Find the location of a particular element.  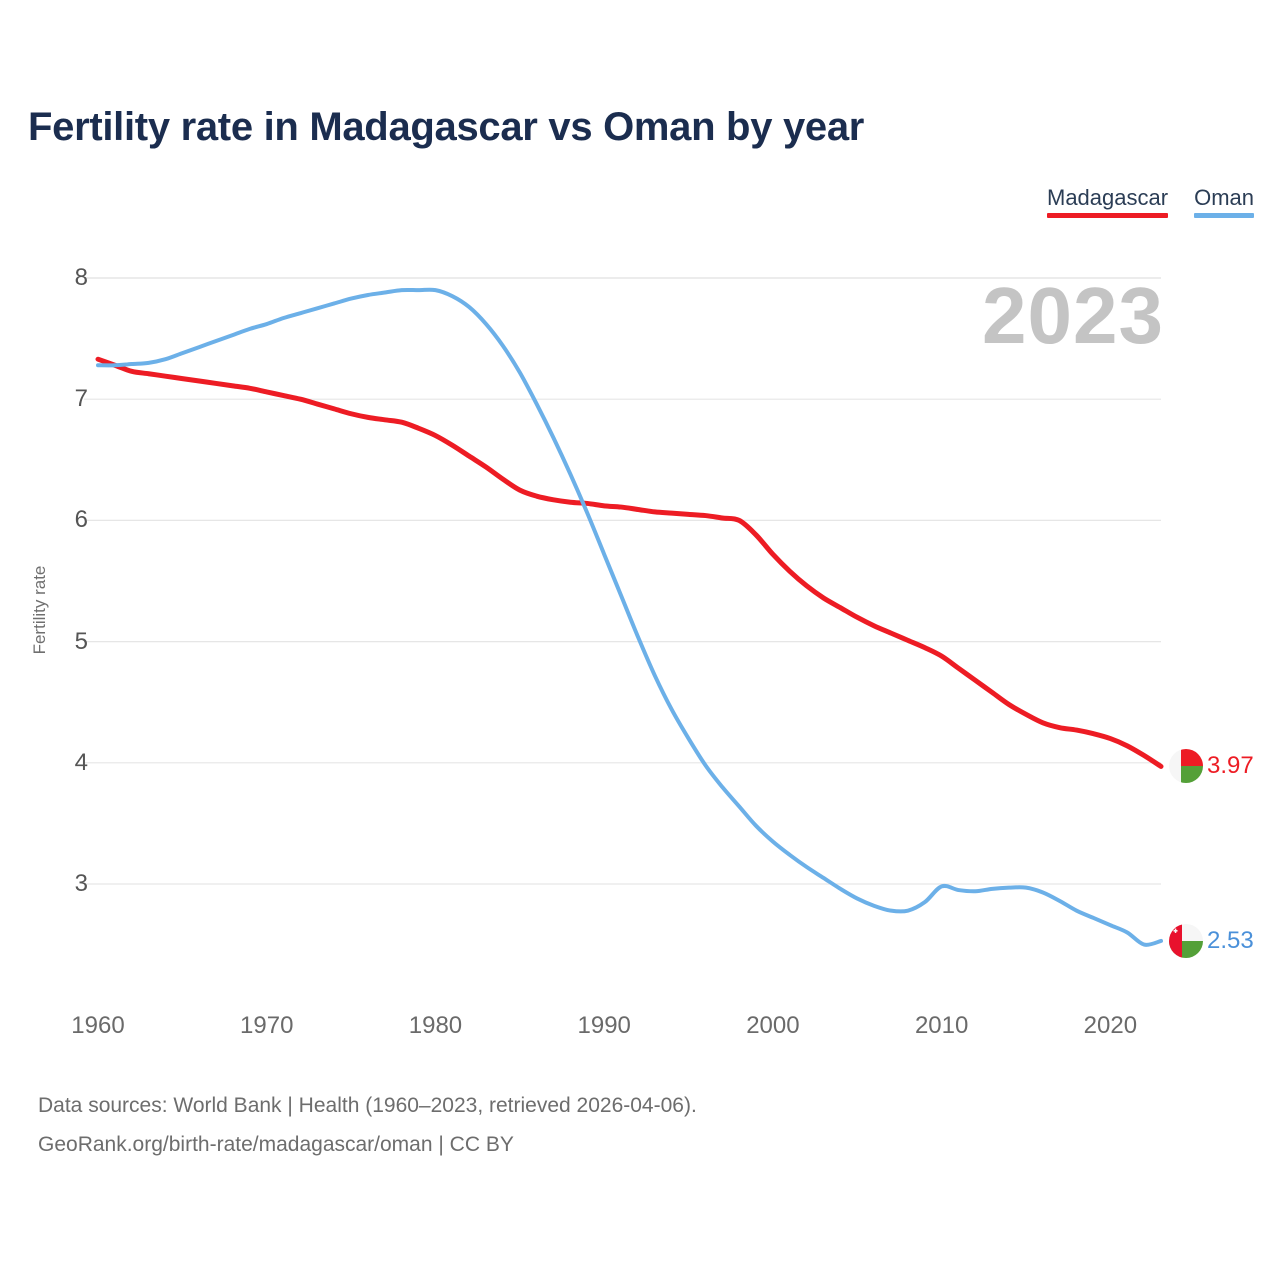

legend-item-oman: Oman is located at coordinates (1224, 201).